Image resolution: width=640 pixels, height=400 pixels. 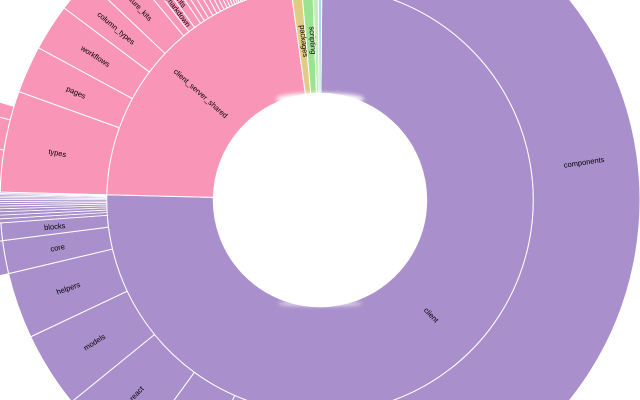 What do you see at coordinates (55, 226) in the screenshot?
I see `svg-text: blocks` at bounding box center [55, 226].